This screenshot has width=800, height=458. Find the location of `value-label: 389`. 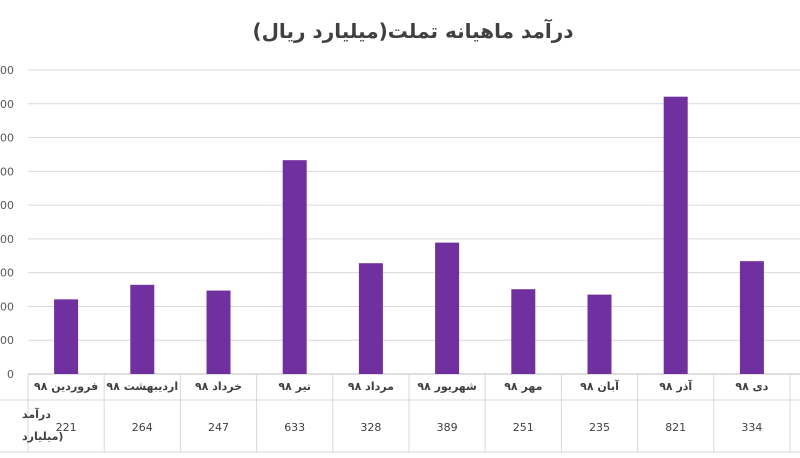

value-label: 389 is located at coordinates (447, 427).